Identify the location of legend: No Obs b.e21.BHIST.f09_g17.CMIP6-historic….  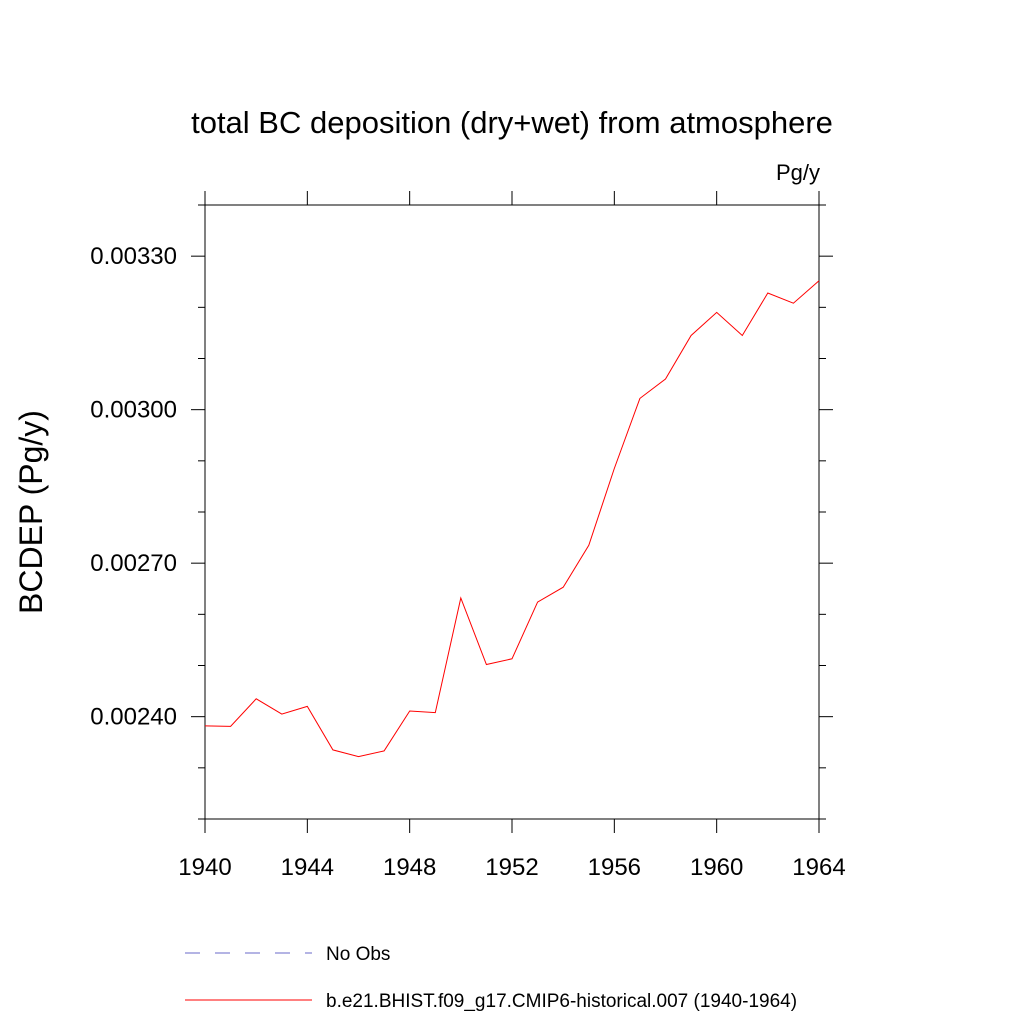
(491, 978).